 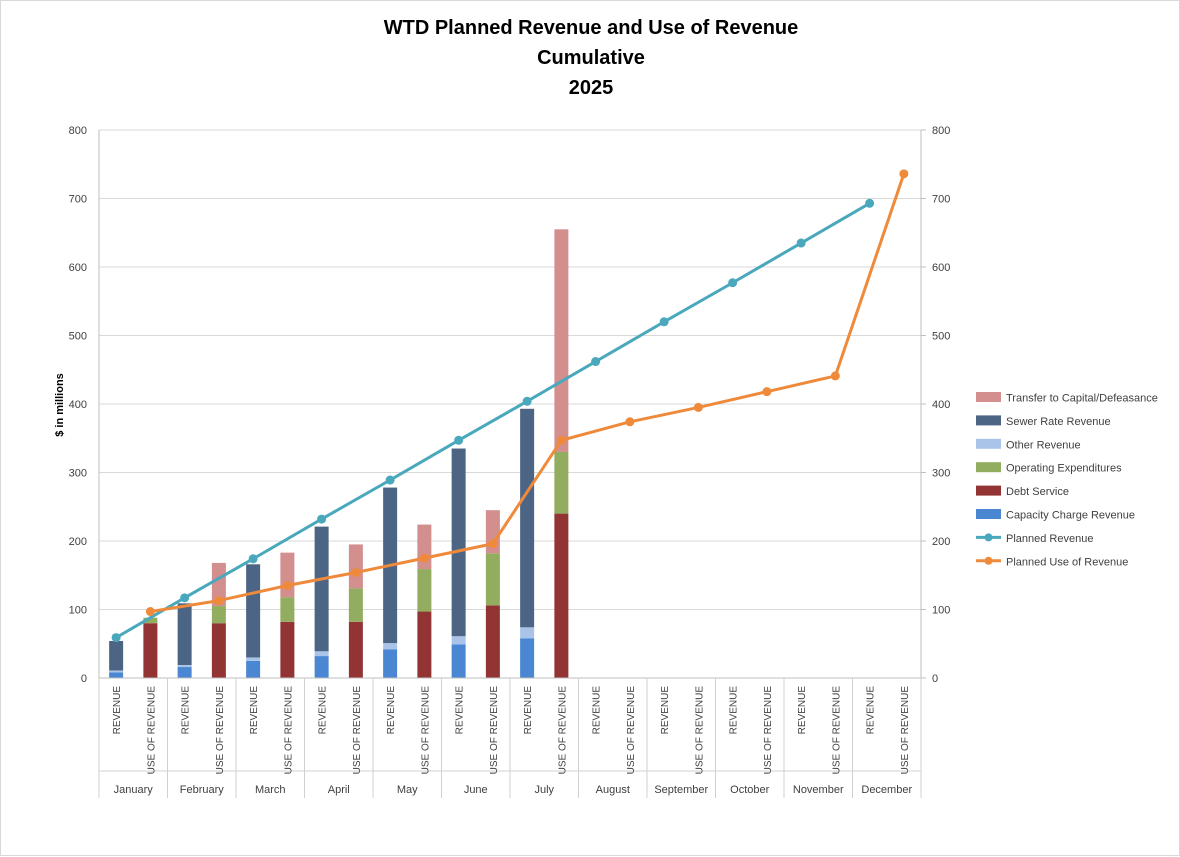 What do you see at coordinates (493, 544) in the screenshot?
I see `planned-use-of-revenue-point-june` at bounding box center [493, 544].